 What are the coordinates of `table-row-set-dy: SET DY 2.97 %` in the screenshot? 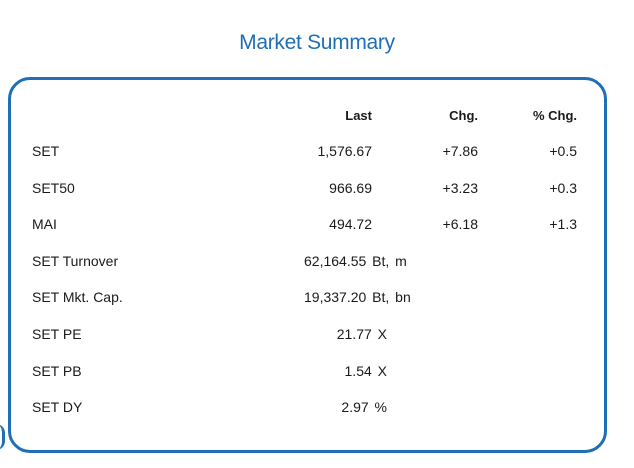 It's located at (317, 409).